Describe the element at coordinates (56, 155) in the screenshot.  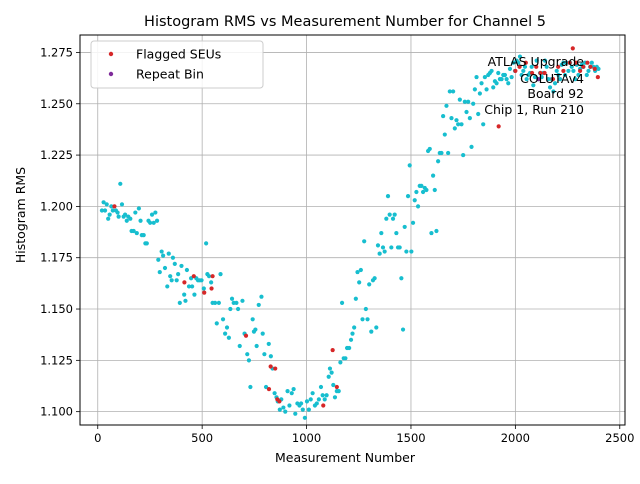
I see `y-tick-label: 1.225` at that location.